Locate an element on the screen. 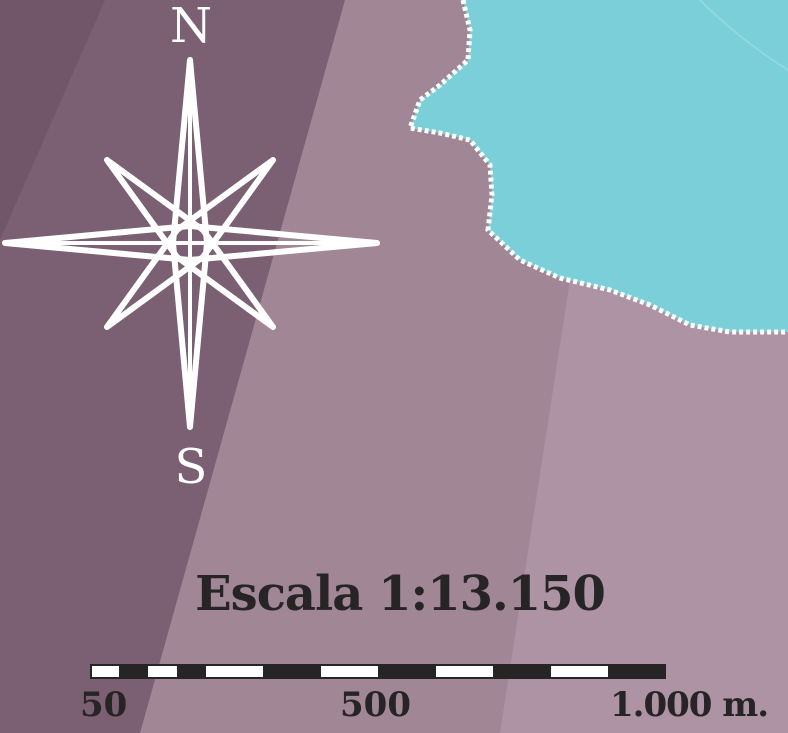 Image resolution: width=788 pixels, height=733 pixels. scale-bar is located at coordinates (378, 671).